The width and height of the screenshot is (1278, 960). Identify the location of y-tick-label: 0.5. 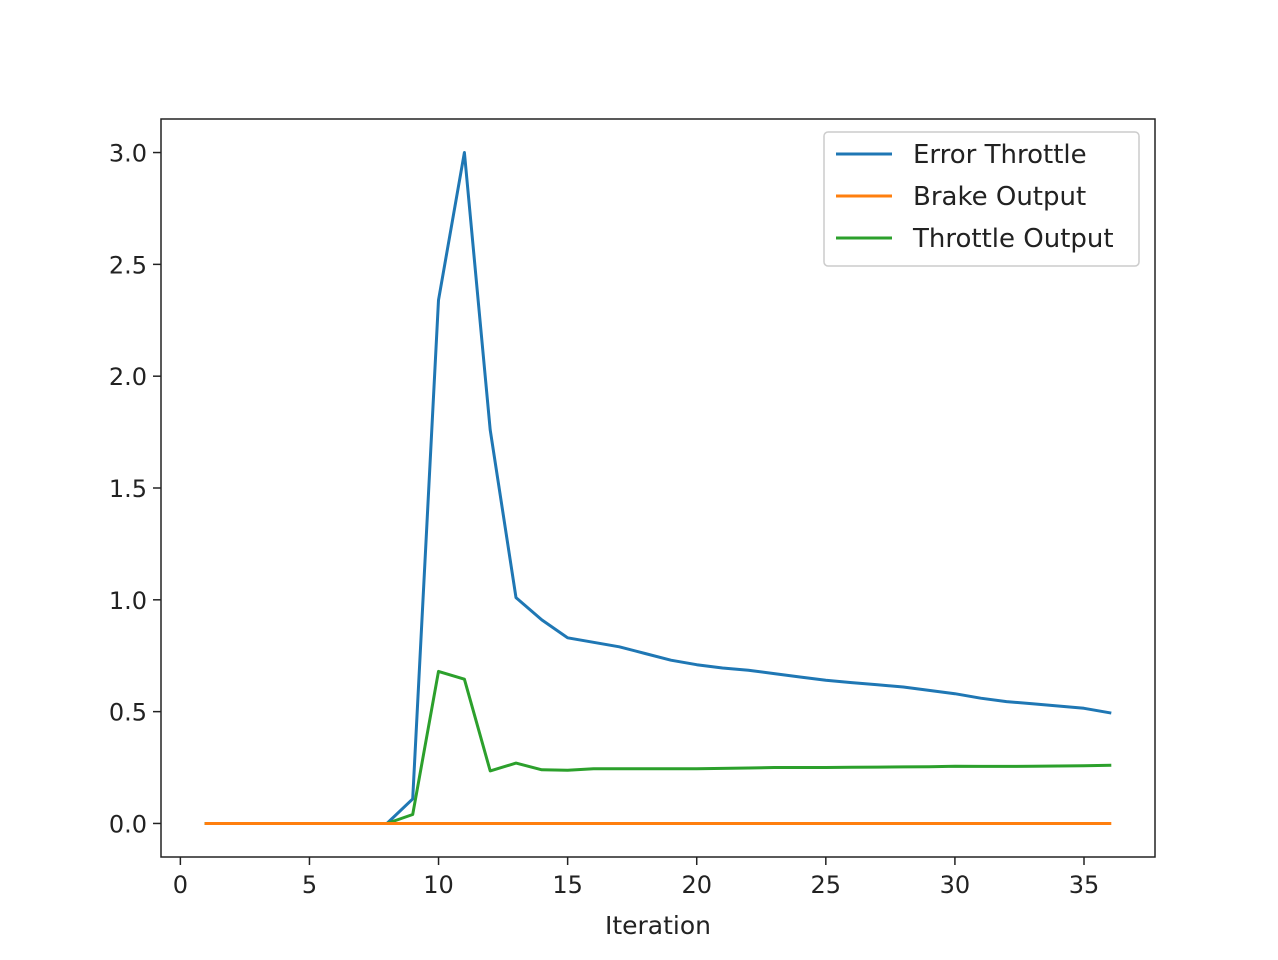
(128, 713).